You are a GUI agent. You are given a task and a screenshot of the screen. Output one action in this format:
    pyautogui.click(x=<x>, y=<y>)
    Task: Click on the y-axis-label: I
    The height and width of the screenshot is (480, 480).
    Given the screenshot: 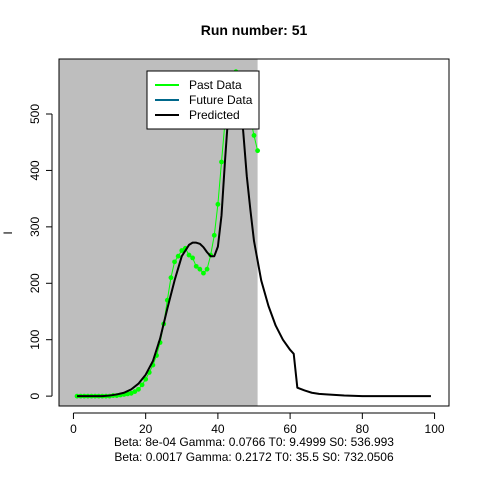 What is the action you would take?
    pyautogui.click(x=8, y=232)
    